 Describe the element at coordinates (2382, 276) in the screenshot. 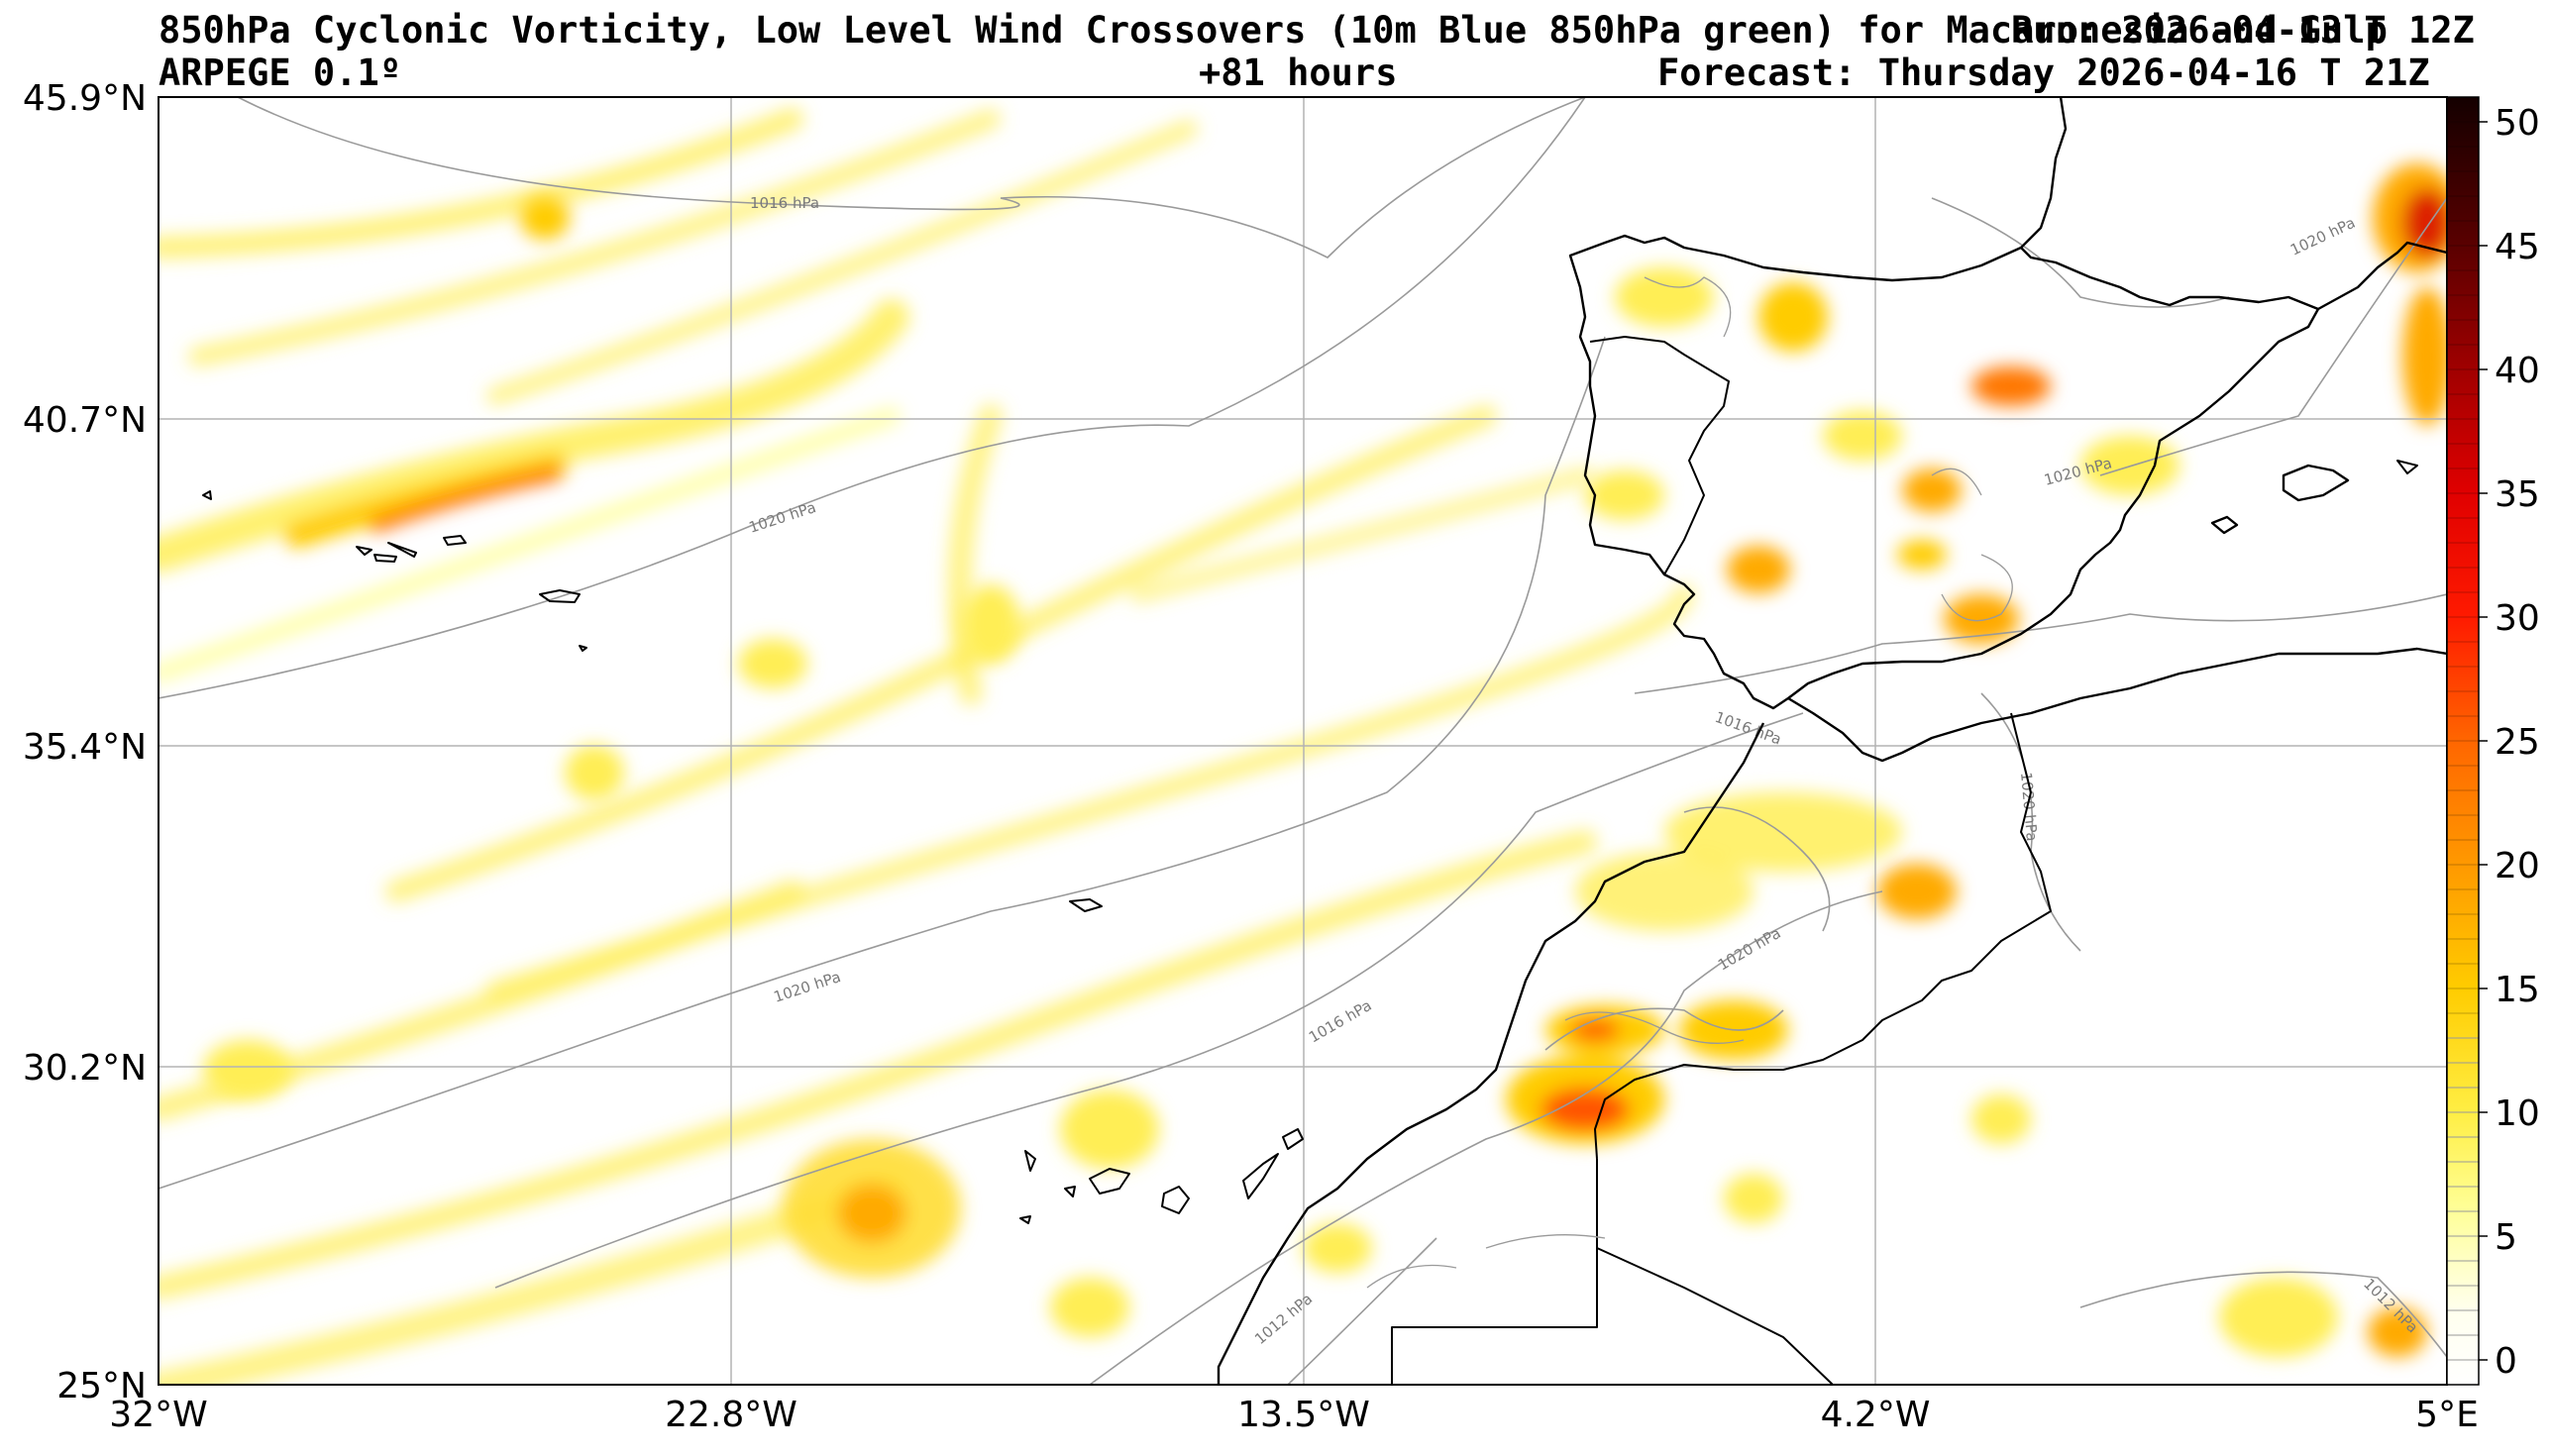

I see `gulf-of-lion-coastline` at that location.